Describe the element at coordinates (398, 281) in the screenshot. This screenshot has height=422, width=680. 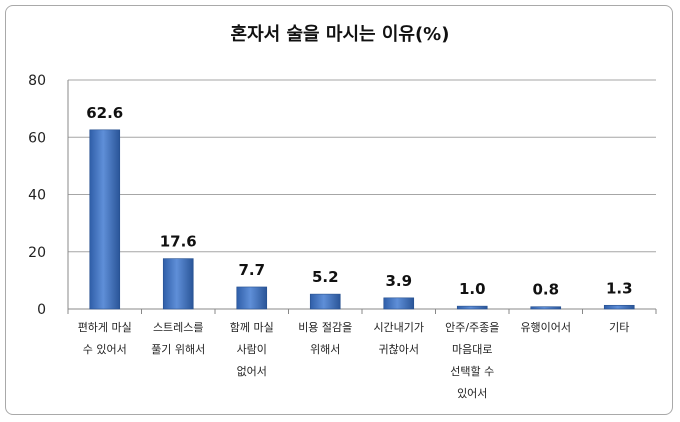
I see `data-label: 3.9` at that location.